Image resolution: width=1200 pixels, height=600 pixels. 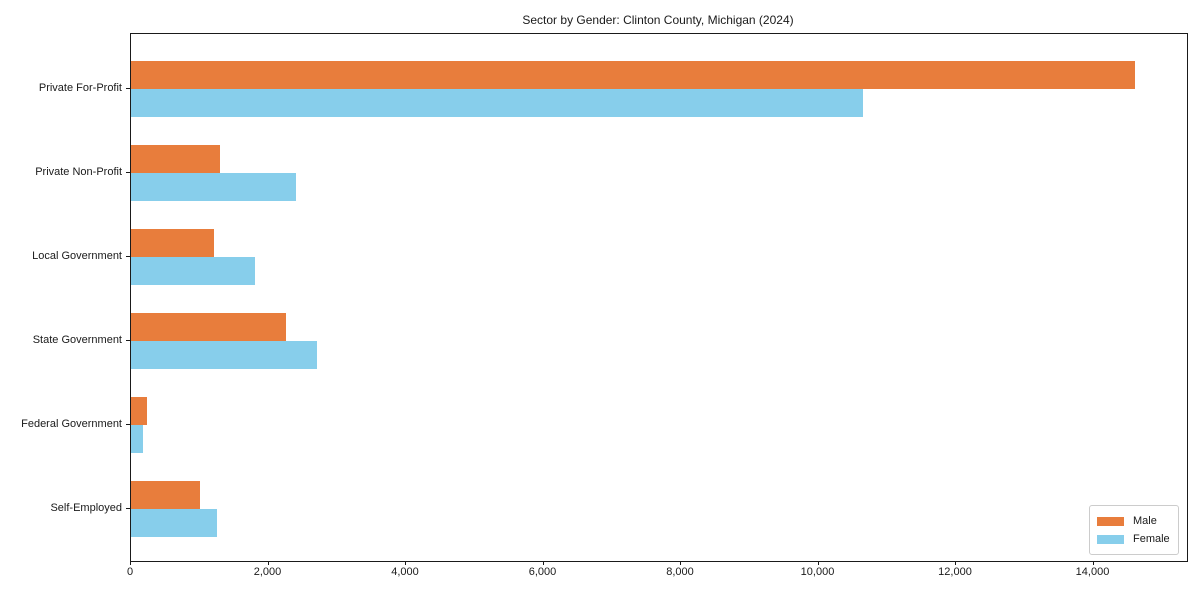 What do you see at coordinates (80, 88) in the screenshot?
I see `y-tick-label-private-for-profit: Private For-Profit` at bounding box center [80, 88].